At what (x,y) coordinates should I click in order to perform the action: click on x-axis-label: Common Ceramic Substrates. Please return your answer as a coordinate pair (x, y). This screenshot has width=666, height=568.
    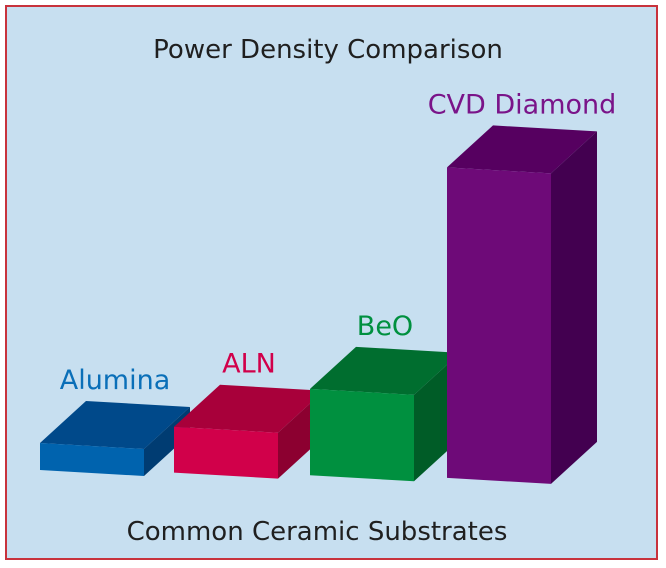
    Looking at the image, I should click on (317, 532).